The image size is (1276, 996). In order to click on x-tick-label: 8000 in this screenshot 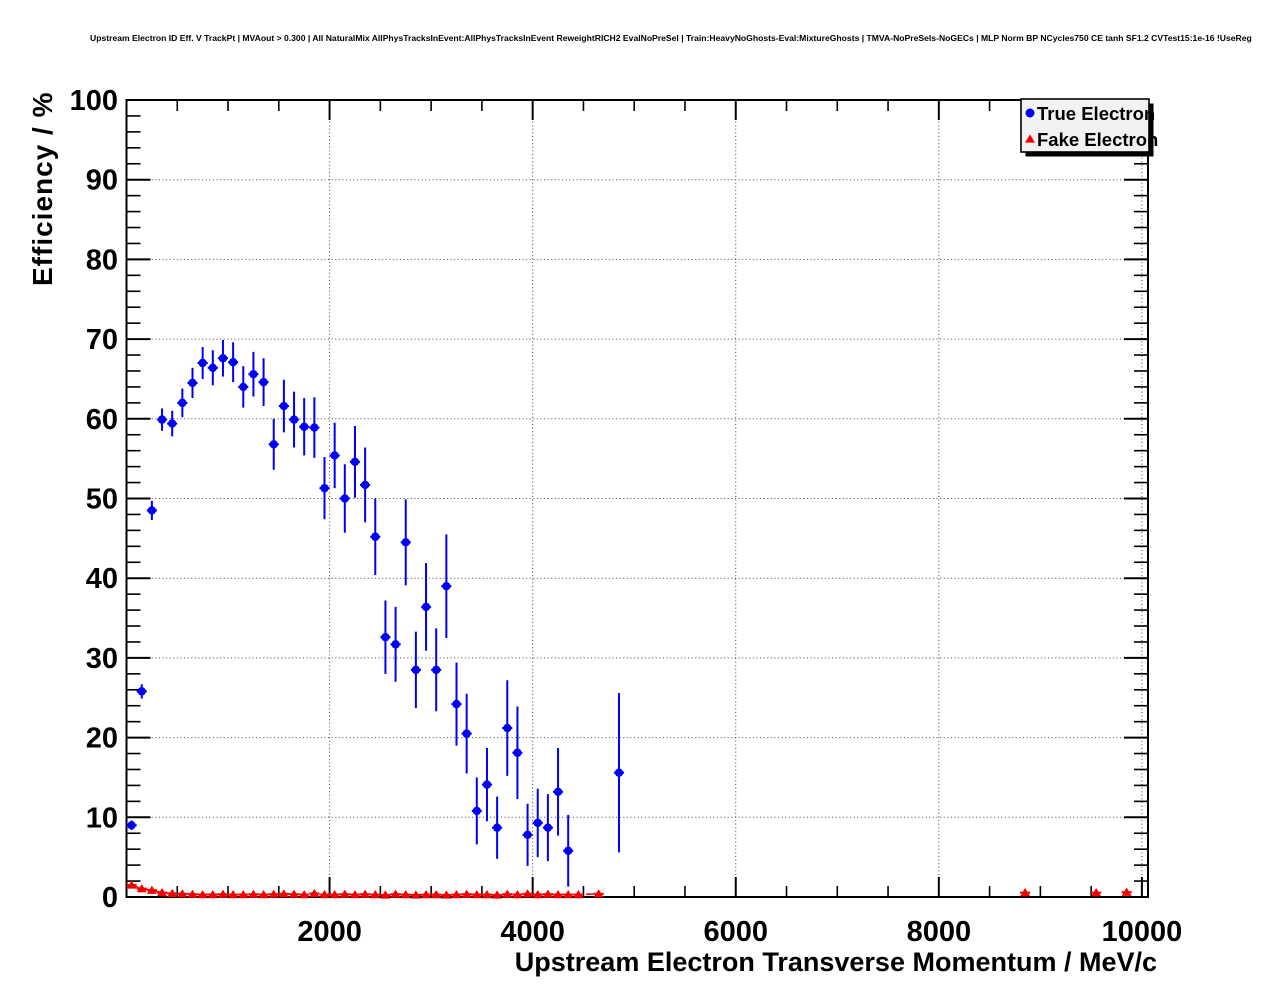, I will do `click(939, 932)`.